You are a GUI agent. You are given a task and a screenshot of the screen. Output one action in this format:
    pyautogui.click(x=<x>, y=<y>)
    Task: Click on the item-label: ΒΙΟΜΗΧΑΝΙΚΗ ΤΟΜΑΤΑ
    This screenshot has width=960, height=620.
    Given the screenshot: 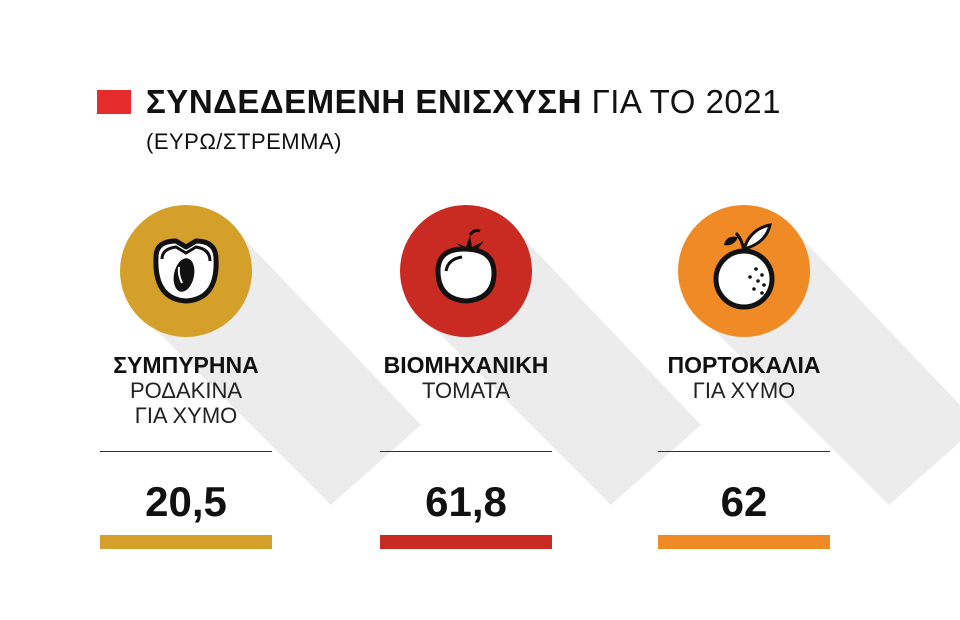 What is the action you would take?
    pyautogui.click(x=466, y=378)
    